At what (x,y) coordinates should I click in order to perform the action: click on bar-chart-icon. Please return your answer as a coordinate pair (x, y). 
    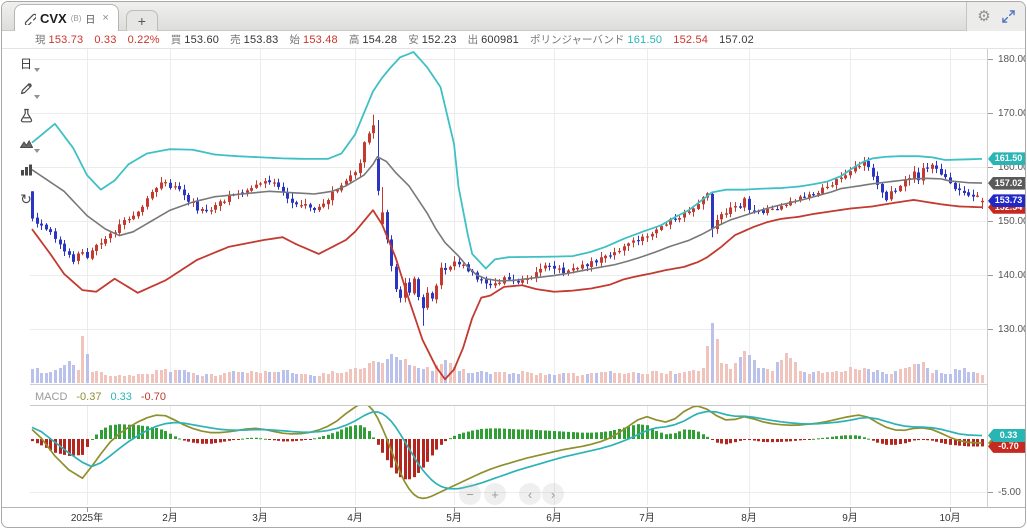
    Looking at the image, I should click on (26, 172).